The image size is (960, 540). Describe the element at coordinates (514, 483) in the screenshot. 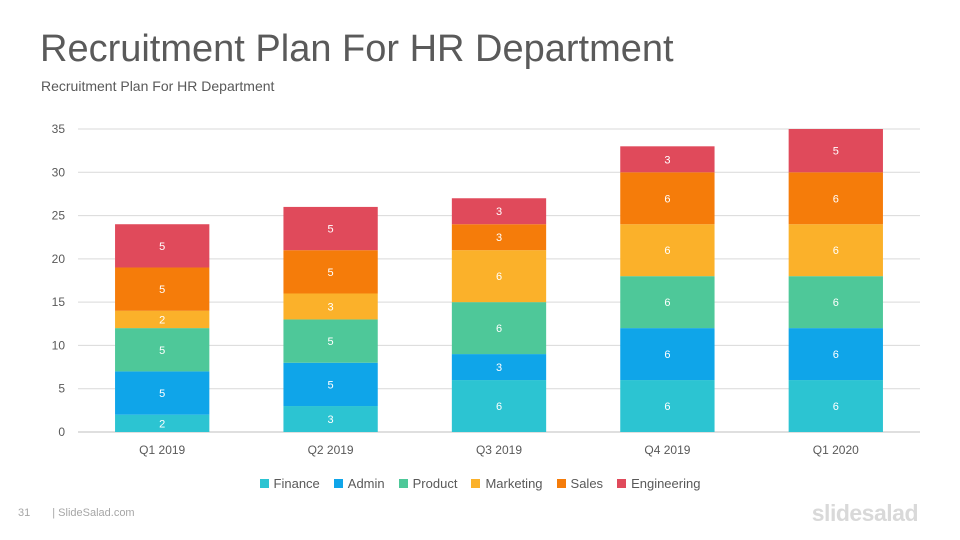

I see `legend-label: Marketing` at that location.